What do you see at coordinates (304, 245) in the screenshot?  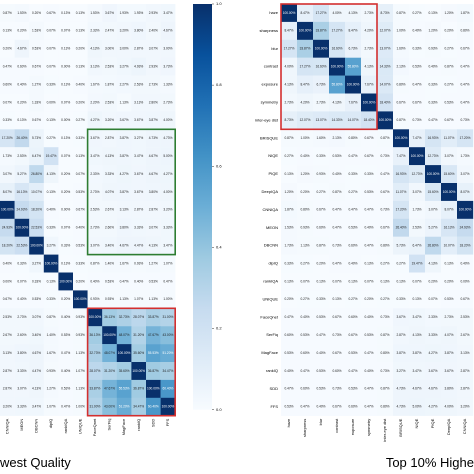 I see `cell-label: 1.13%` at bounding box center [304, 245].